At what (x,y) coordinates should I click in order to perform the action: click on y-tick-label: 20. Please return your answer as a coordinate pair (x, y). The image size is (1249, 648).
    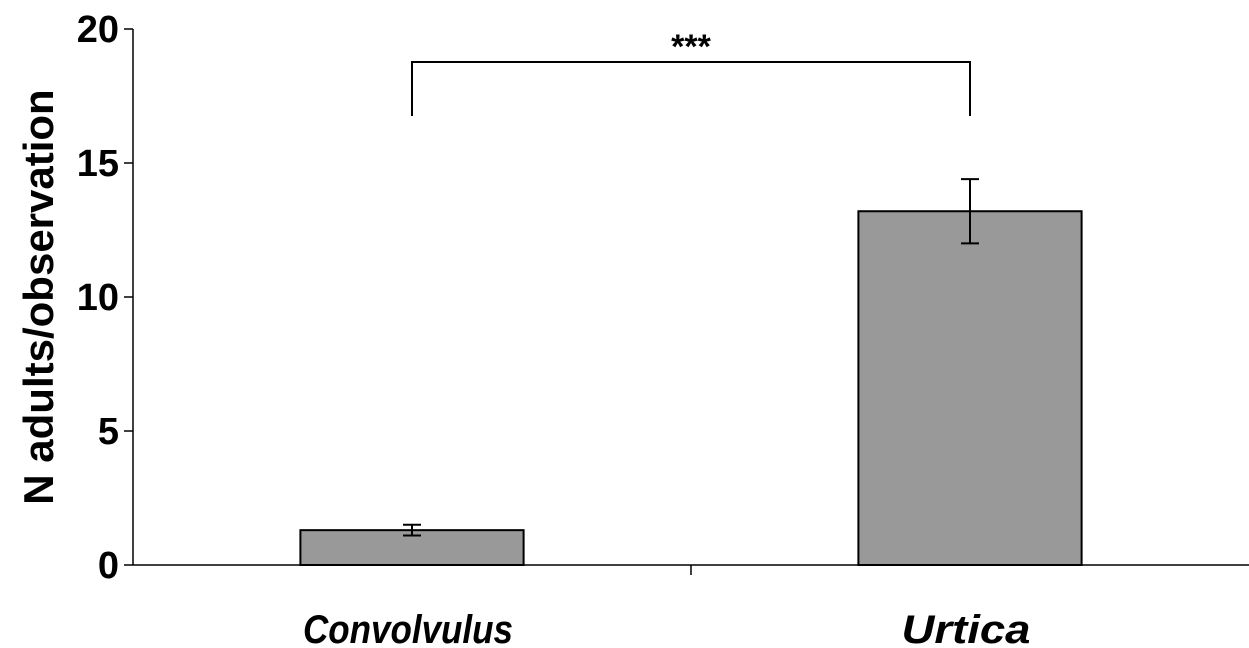
    Looking at the image, I should click on (98, 30).